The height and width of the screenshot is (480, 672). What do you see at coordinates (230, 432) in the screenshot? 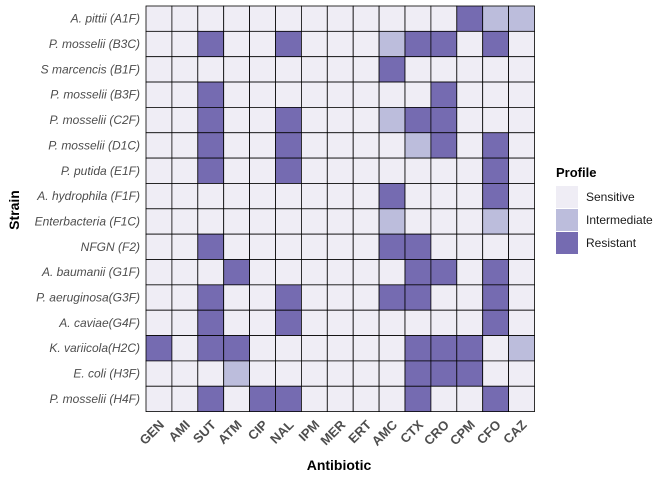
I see `x-tick-label: ATM` at bounding box center [230, 432].